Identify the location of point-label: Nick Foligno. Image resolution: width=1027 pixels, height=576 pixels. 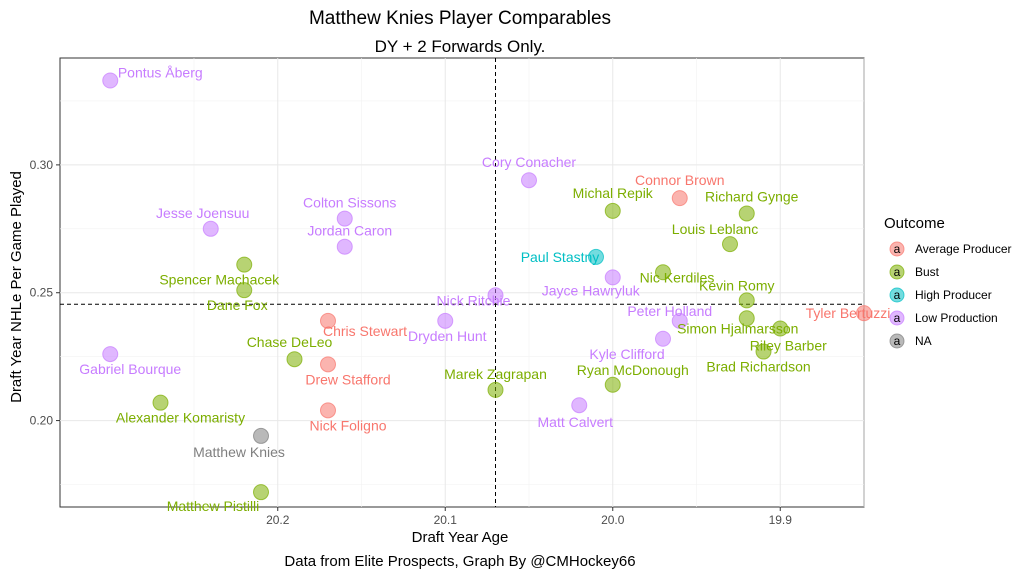
(347, 425).